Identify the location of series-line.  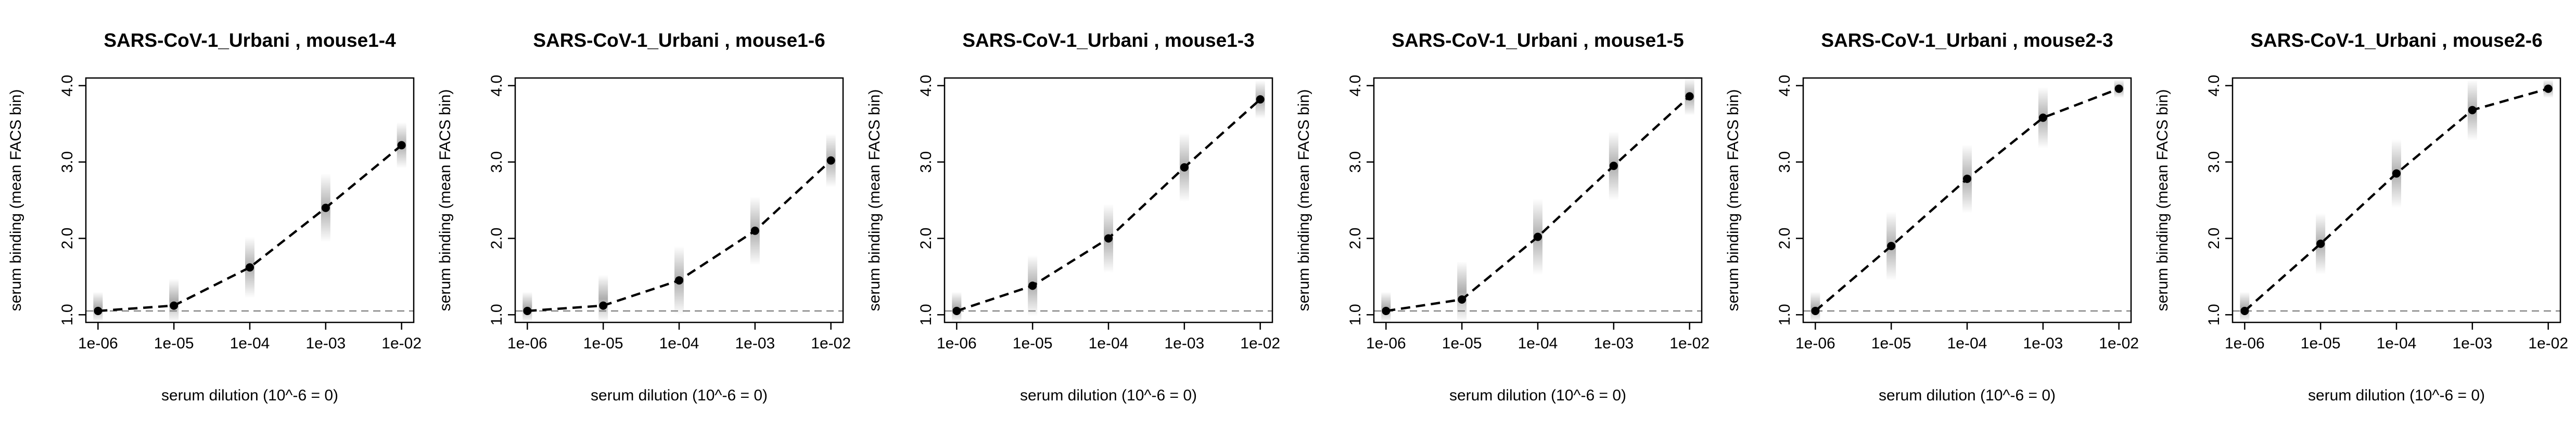
(250, 229).